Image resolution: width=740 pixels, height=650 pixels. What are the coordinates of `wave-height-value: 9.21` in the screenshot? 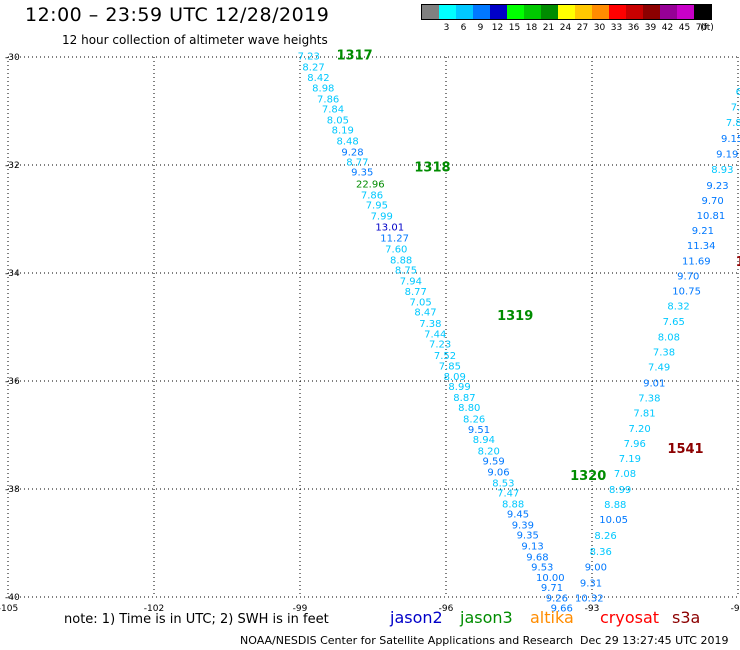 It's located at (703, 231).